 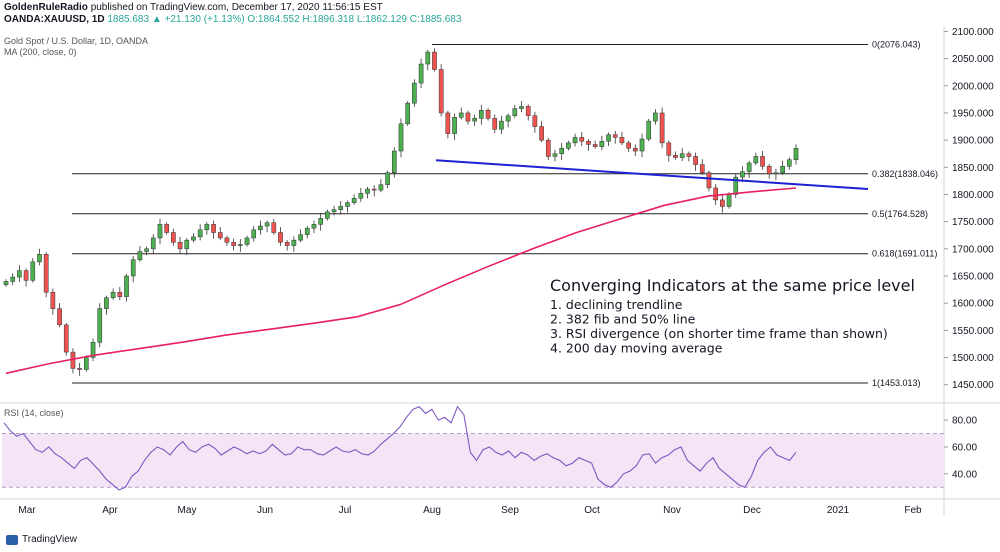 I want to click on publisher-name: GoldenRuleRadio, so click(x=46, y=7).